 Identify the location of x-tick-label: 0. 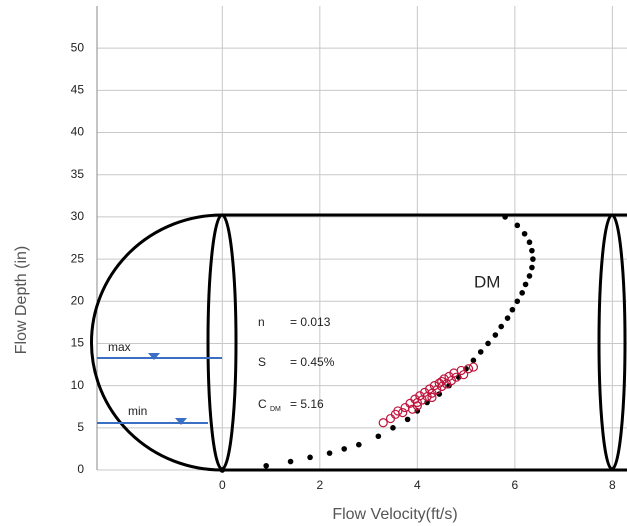
(222, 485).